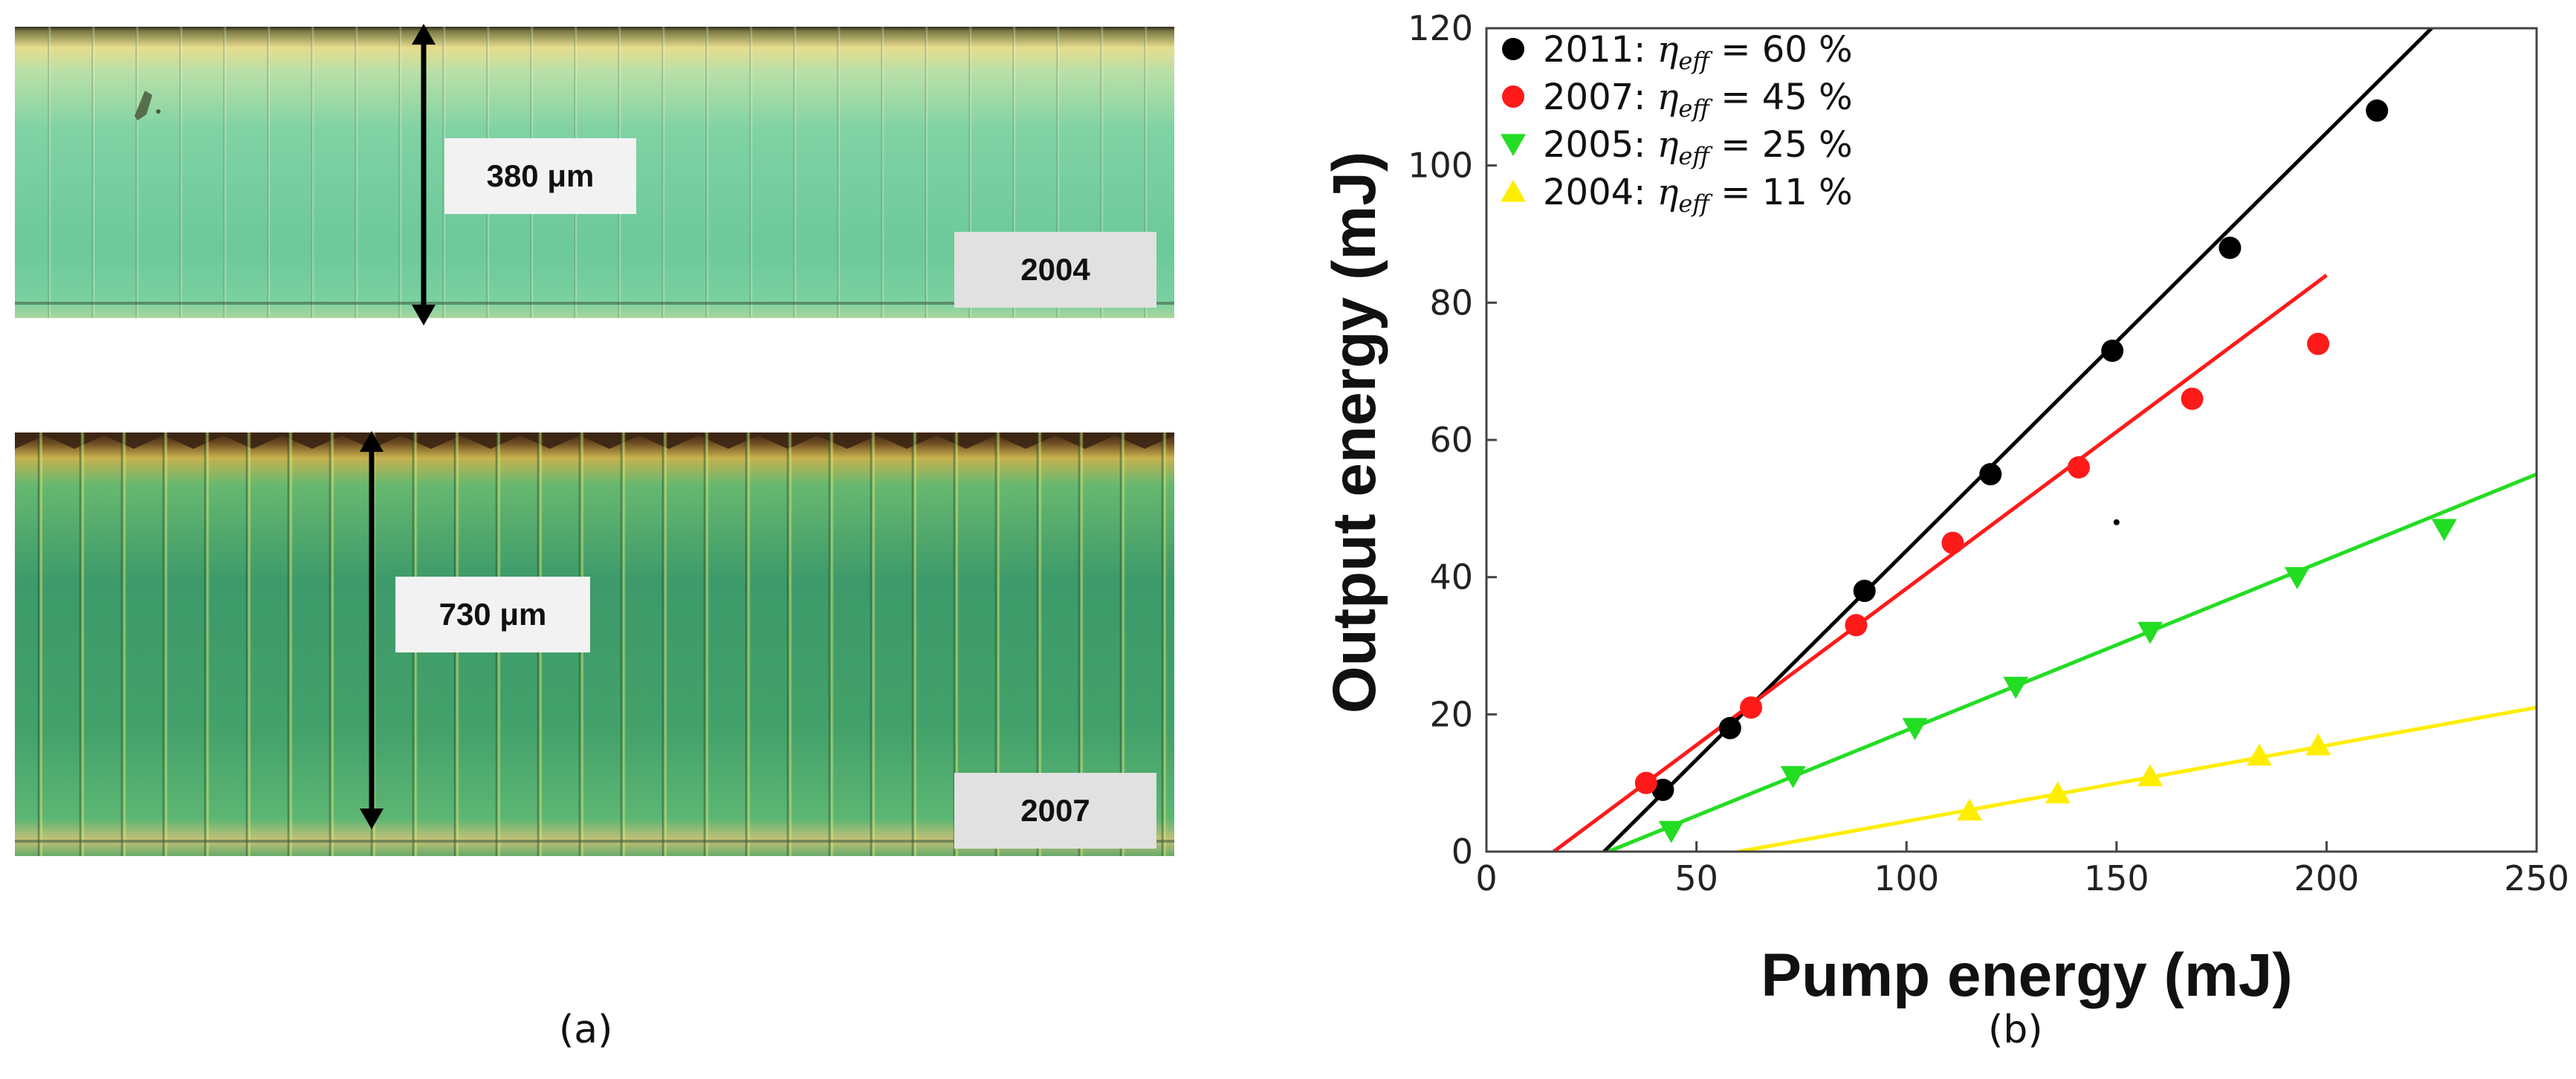 This screenshot has width=2576, height=1079. Describe the element at coordinates (1355, 432) in the screenshot. I see `y-axis-title: Output energy (mJ)` at that location.